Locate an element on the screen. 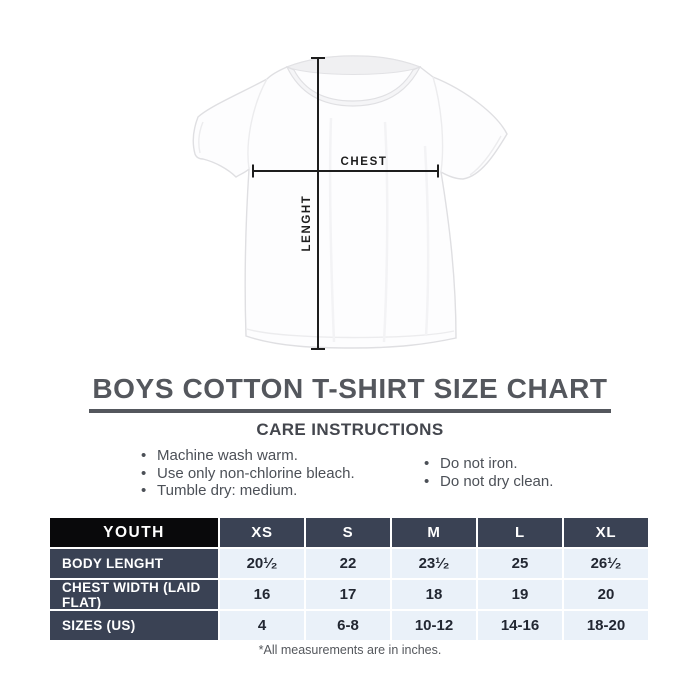  table-cell: 20 is located at coordinates (606, 594).